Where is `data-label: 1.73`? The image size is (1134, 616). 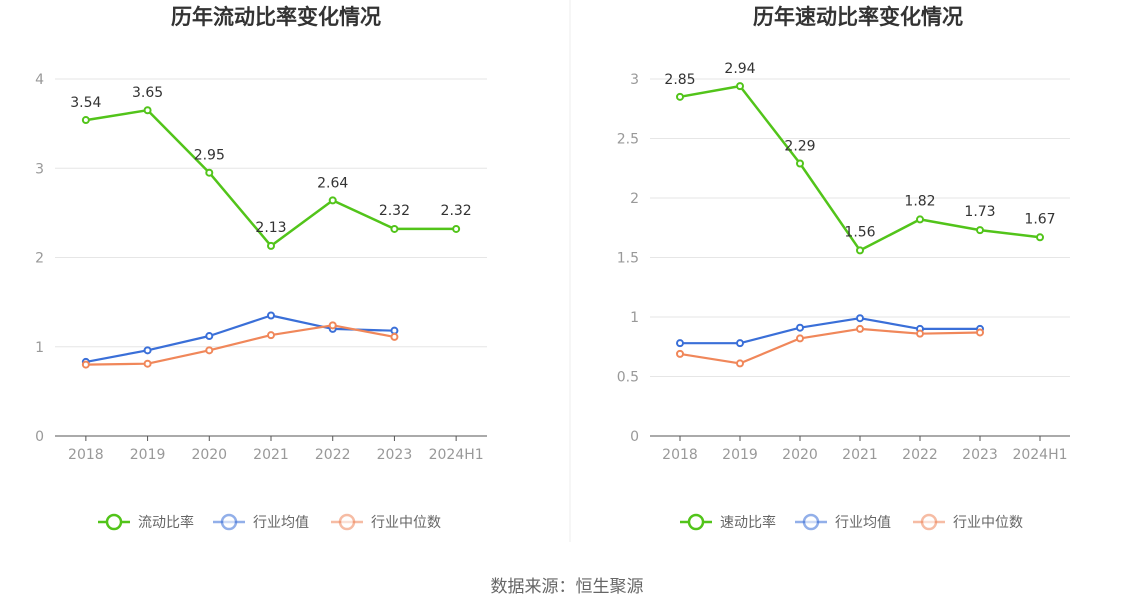
data-label: 1.73 is located at coordinates (979, 212).